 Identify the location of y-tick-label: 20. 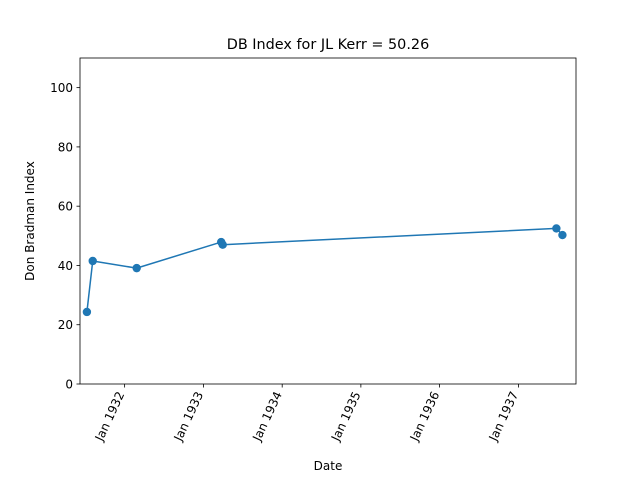
(65, 325).